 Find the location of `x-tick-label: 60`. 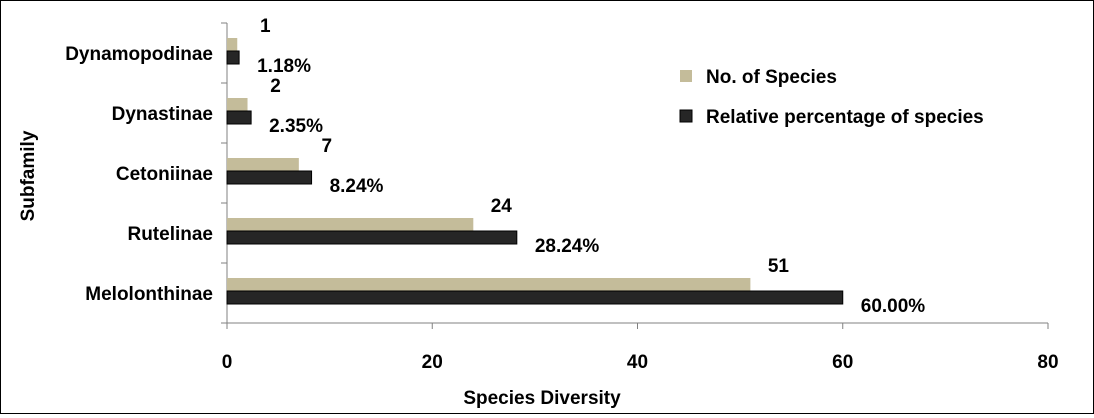

x-tick-label: 60 is located at coordinates (842, 362).